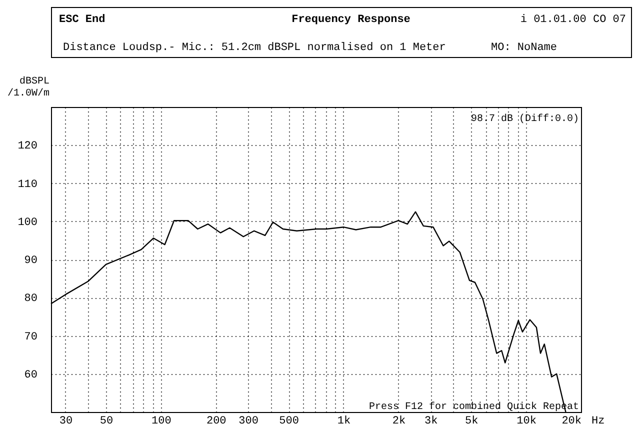  Describe the element at coordinates (216, 422) in the screenshot. I see `x-tick-label: 200` at that location.